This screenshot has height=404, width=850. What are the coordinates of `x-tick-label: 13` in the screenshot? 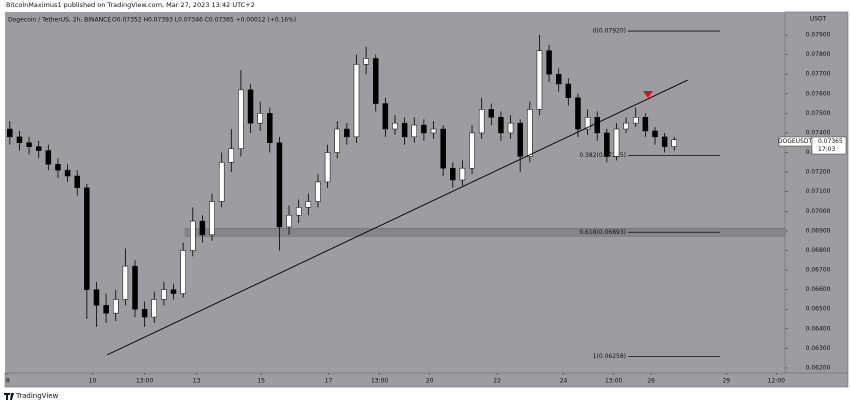 It's located at (197, 381).